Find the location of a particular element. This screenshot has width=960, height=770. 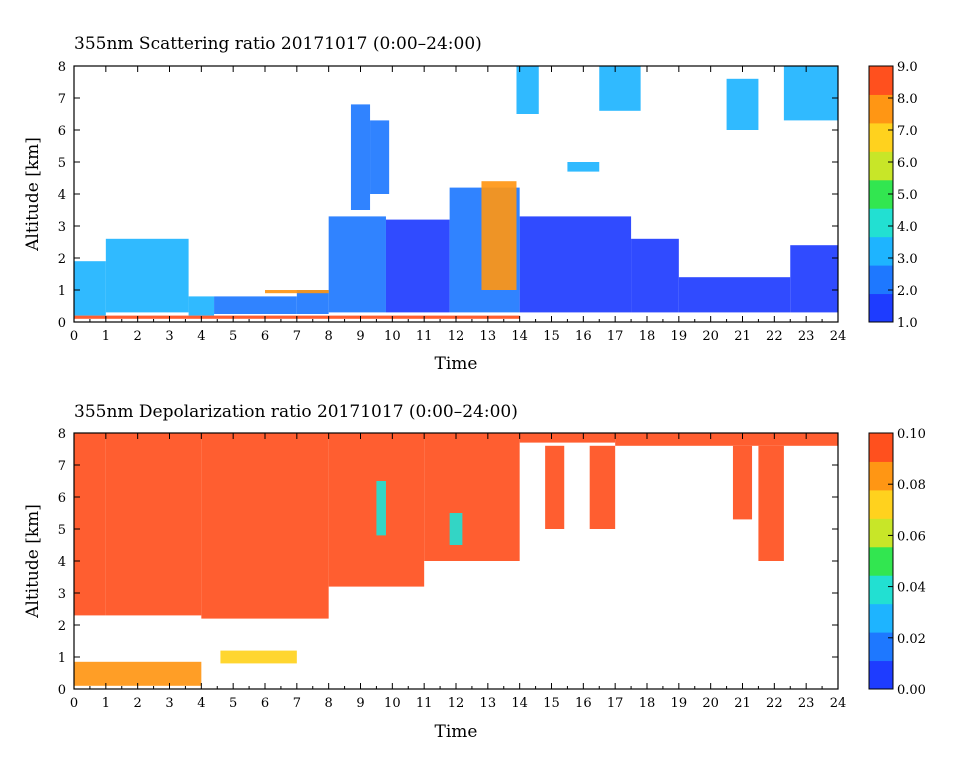

colorbar-frame is located at coordinates (881, 561).